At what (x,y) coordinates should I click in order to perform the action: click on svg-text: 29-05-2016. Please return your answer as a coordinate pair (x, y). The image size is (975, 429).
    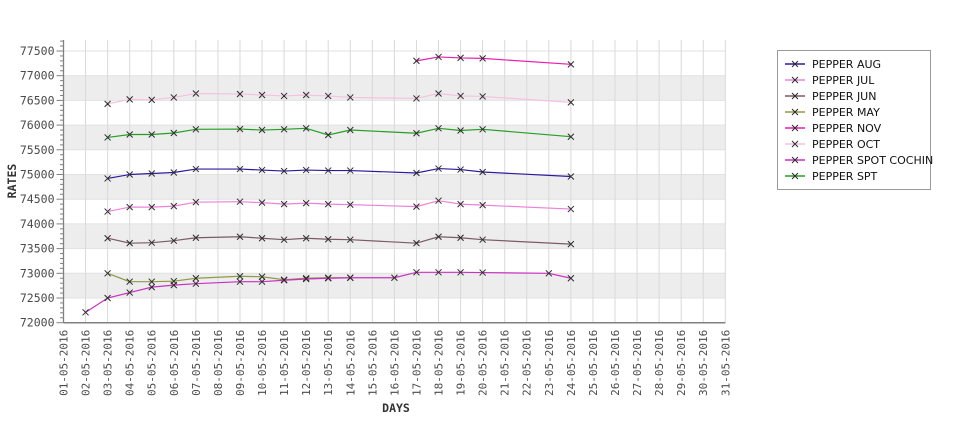
    Looking at the image, I should click on (681, 363).